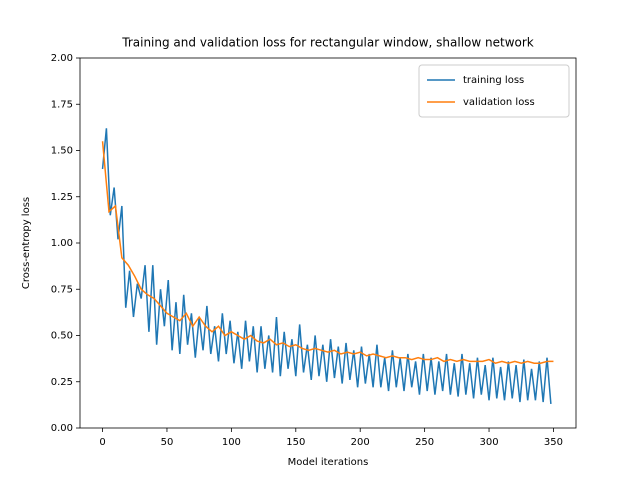 This screenshot has width=640, height=480. Describe the element at coordinates (488, 442) in the screenshot. I see `x-tick-label: 300` at that location.